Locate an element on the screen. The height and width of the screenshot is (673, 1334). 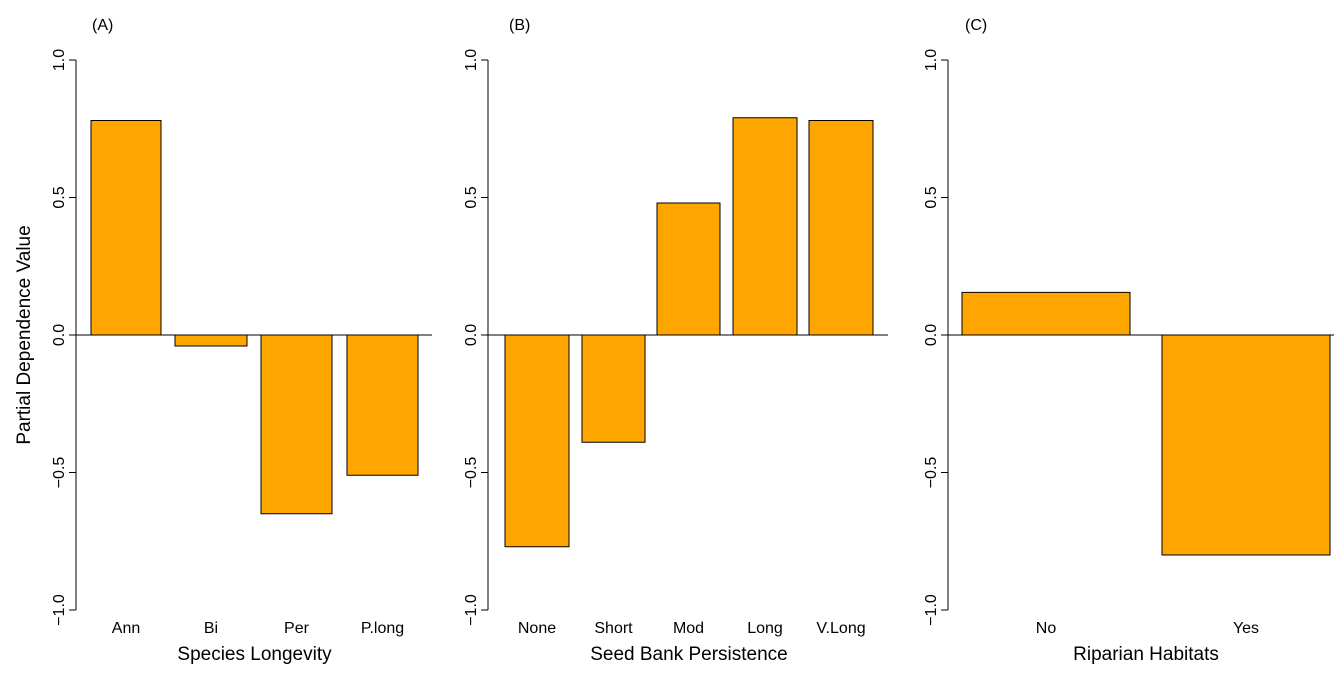
x-category-label: Bi is located at coordinates (211, 628).